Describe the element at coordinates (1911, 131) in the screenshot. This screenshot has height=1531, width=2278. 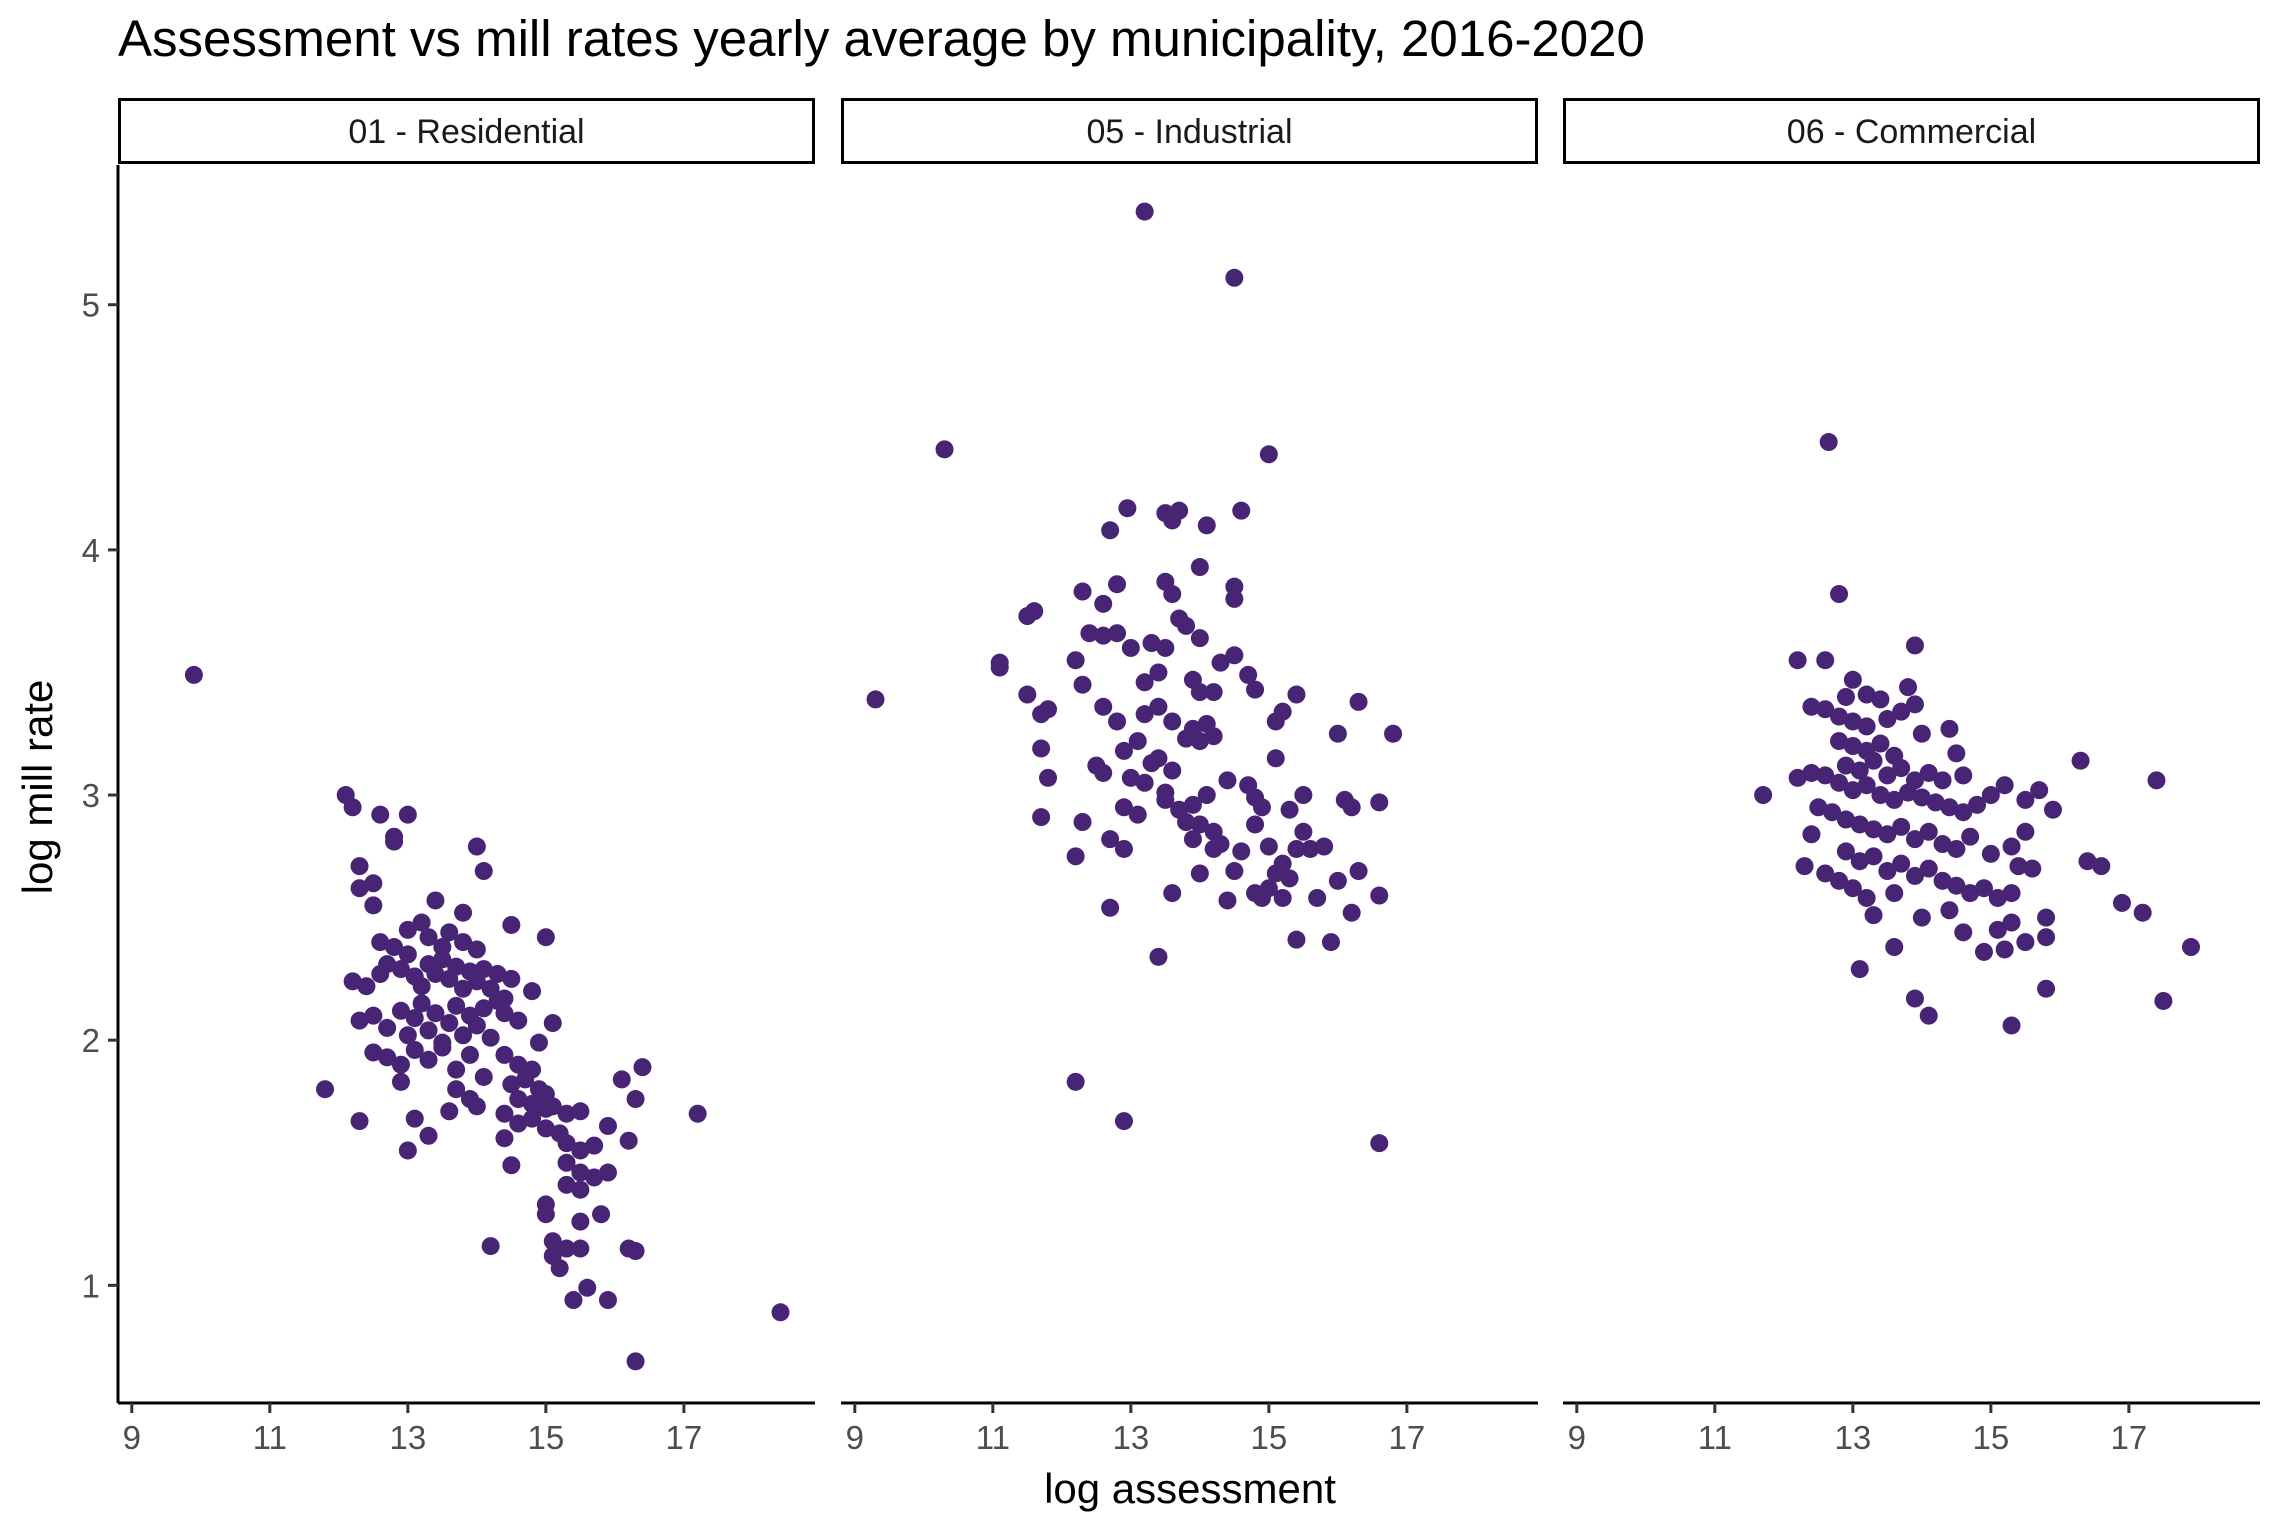
I see `facet-strip` at that location.